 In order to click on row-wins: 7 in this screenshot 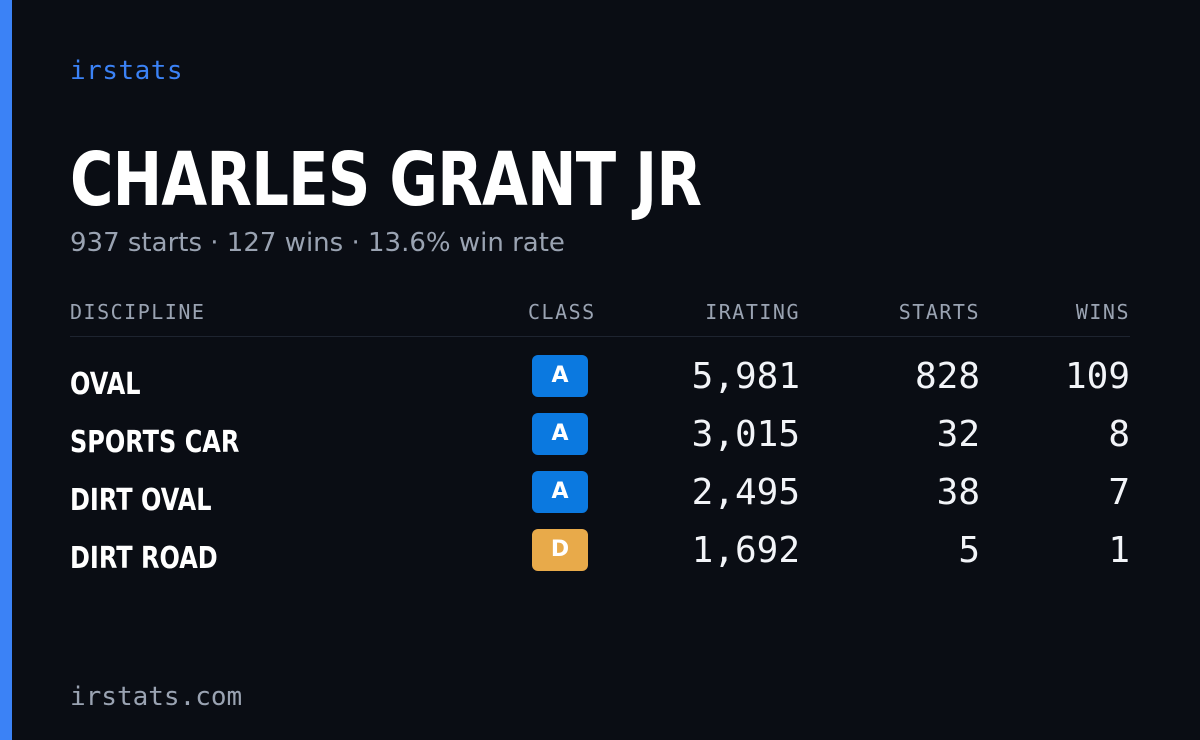, I will do `click(1119, 492)`.